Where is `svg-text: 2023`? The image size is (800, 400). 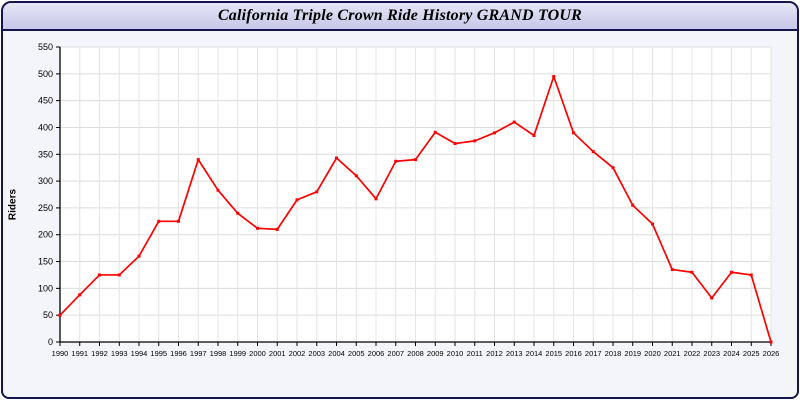 svg-text: 2023 is located at coordinates (711, 353).